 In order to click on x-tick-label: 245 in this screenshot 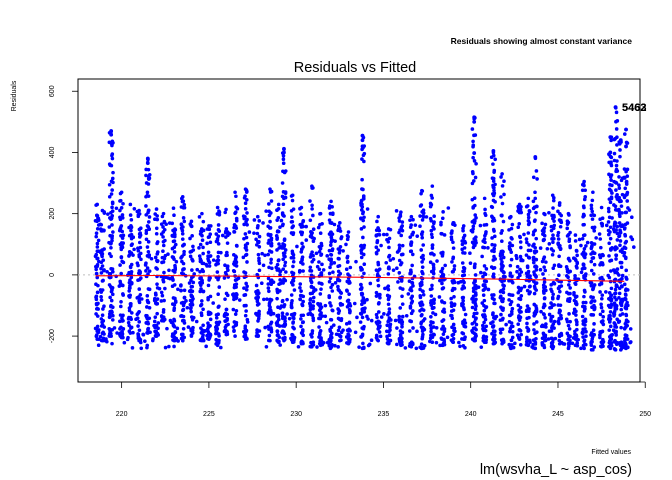, I will do `click(558, 414)`.